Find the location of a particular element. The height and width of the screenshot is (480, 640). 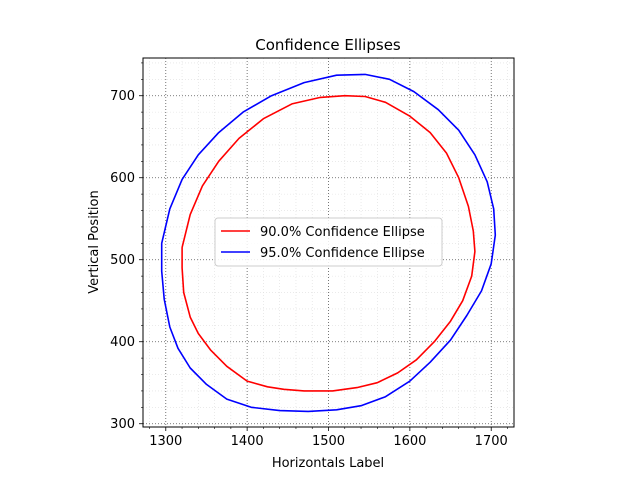

x-tick-label: 1600 is located at coordinates (409, 441).